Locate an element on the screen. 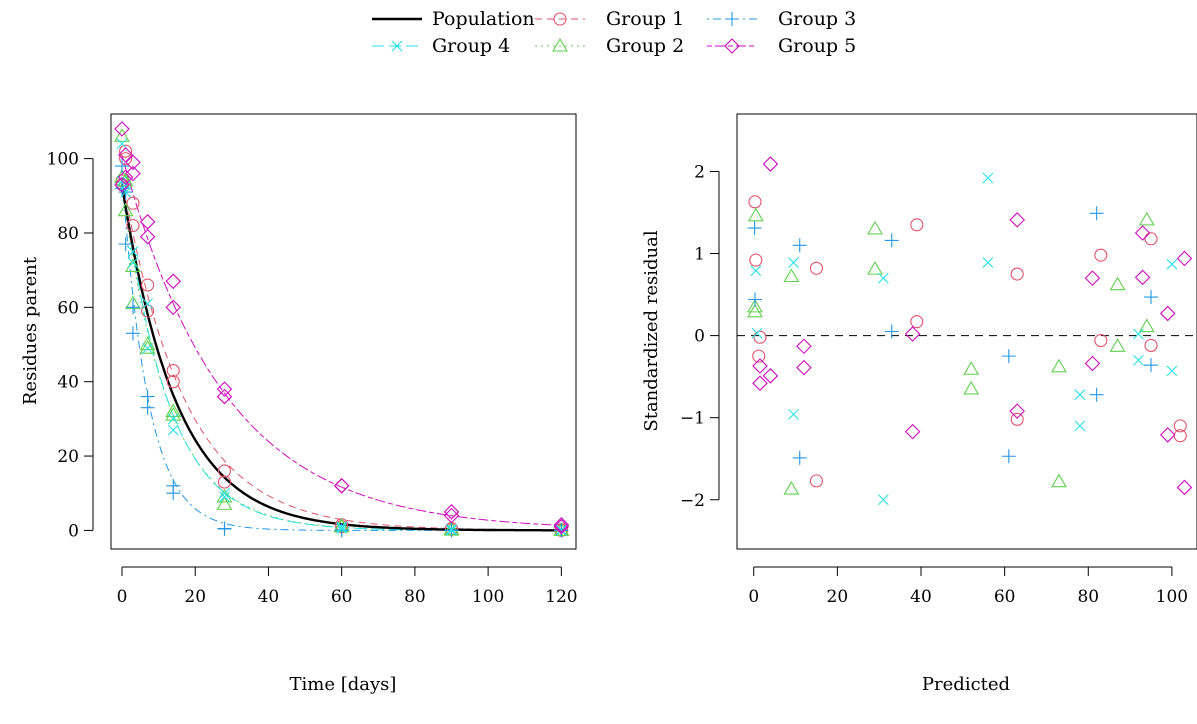  y-tick-label: 1 is located at coordinates (699, 255).